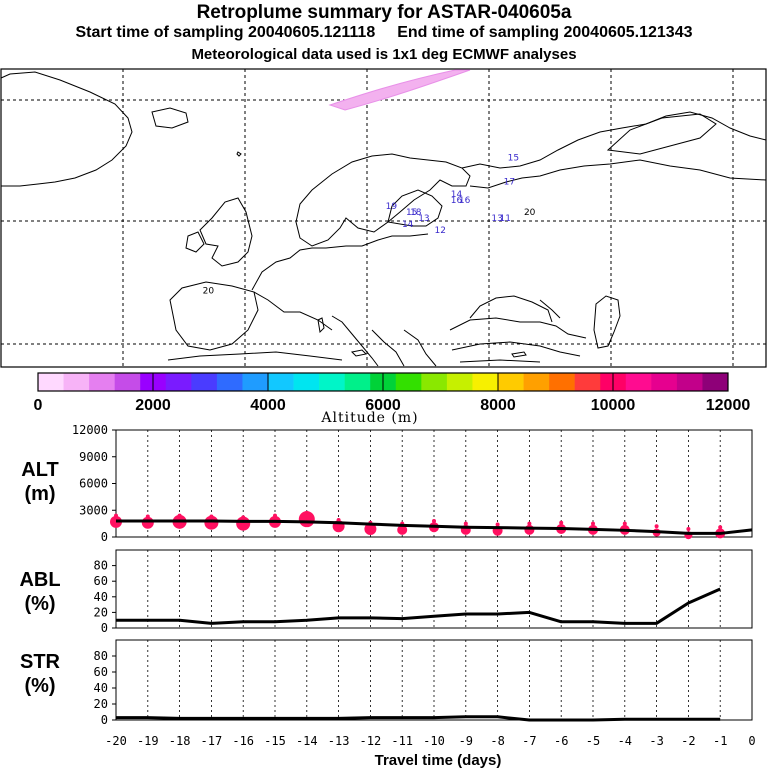 This screenshot has width=768, height=768. I want to click on x-tick-label: -14, so click(307, 741).